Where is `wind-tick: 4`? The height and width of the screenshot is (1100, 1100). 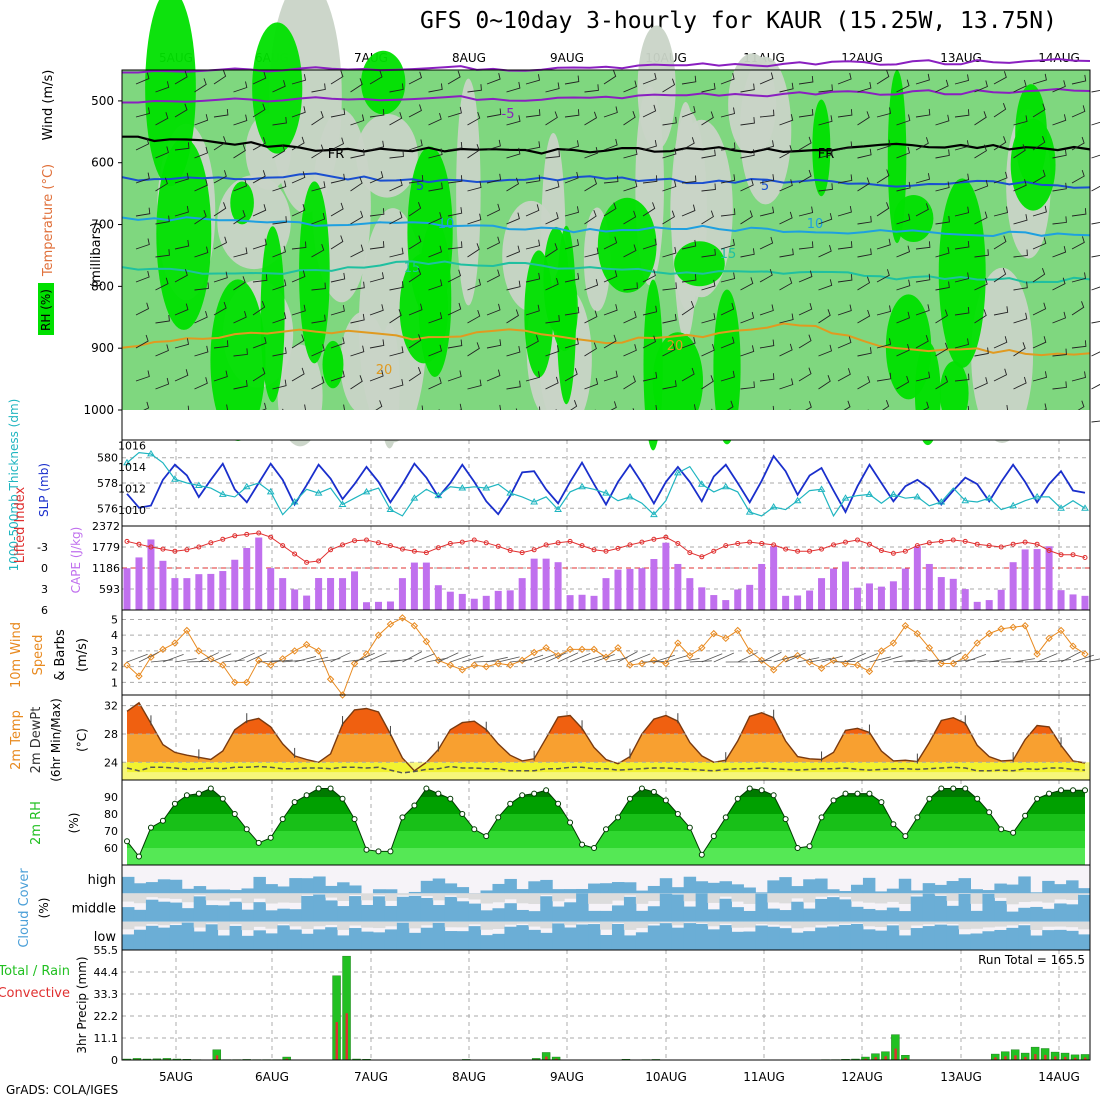 wind-tick: 4 is located at coordinates (114, 635).